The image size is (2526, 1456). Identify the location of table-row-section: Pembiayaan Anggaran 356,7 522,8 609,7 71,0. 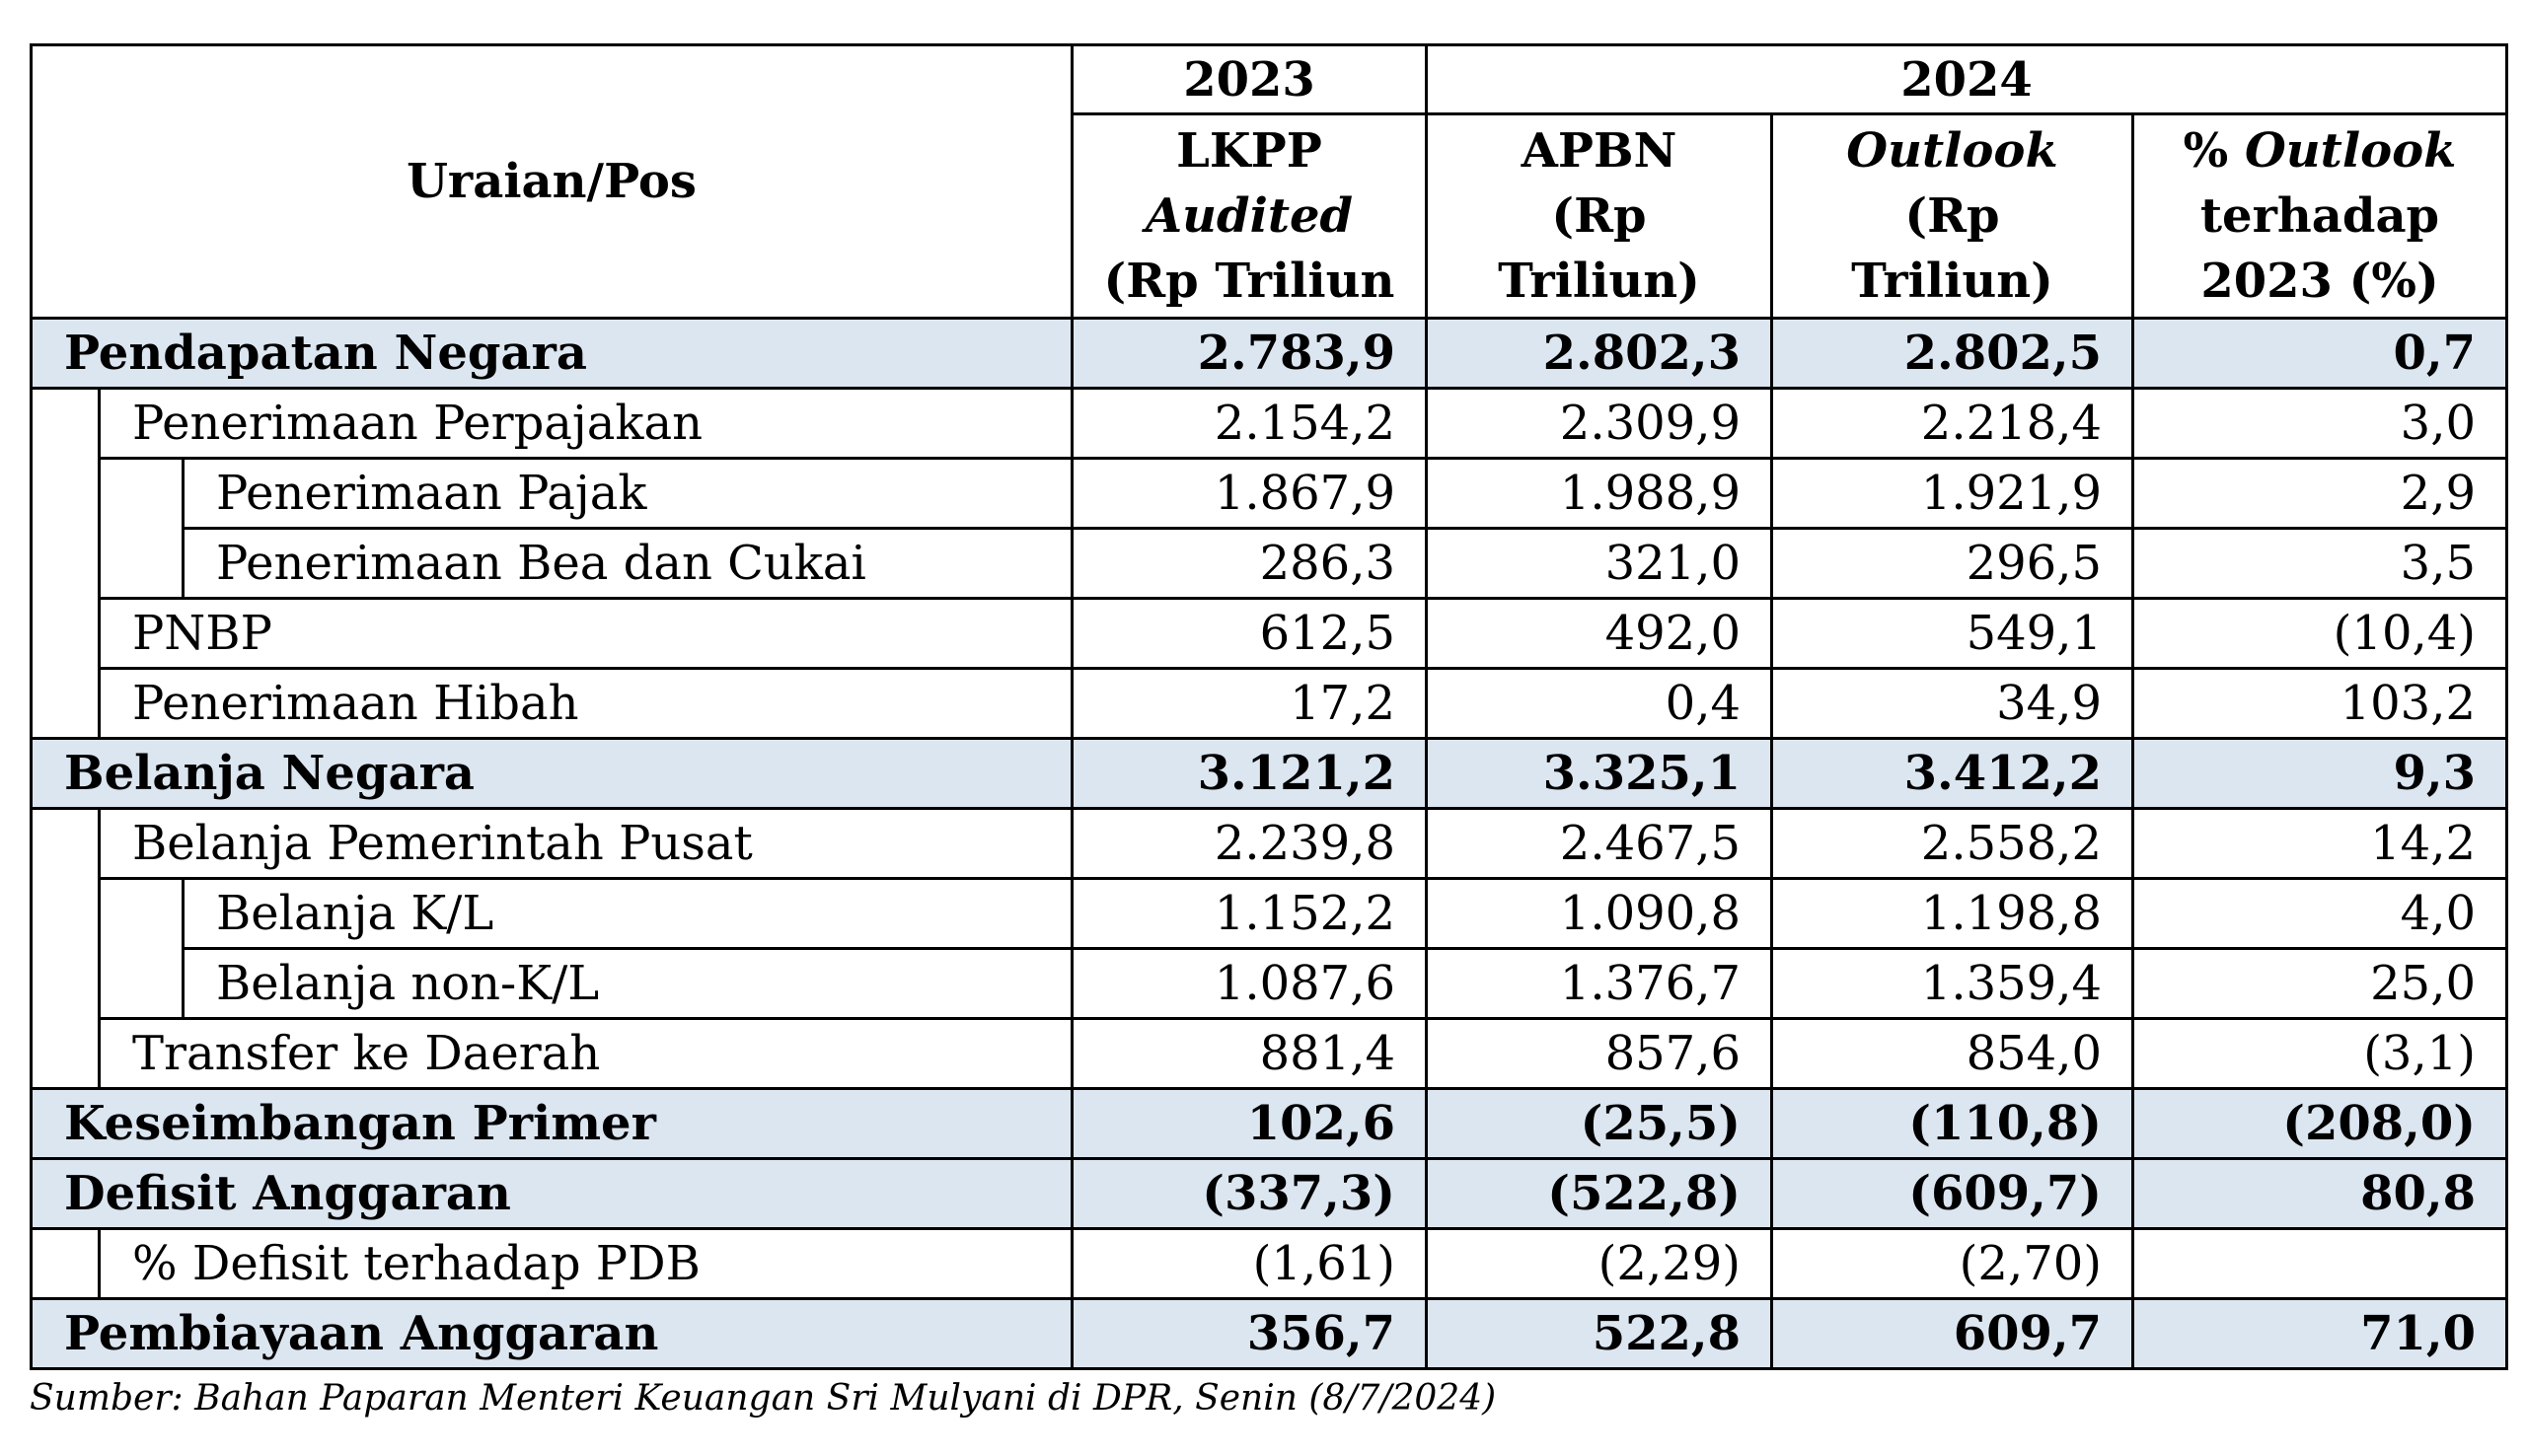
(1269, 1333).